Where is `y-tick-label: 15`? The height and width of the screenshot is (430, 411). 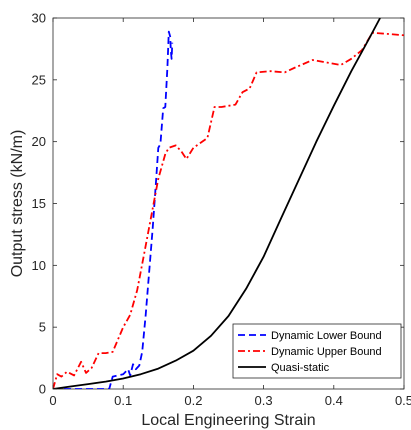
y-tick-label: 15 is located at coordinates (39, 203).